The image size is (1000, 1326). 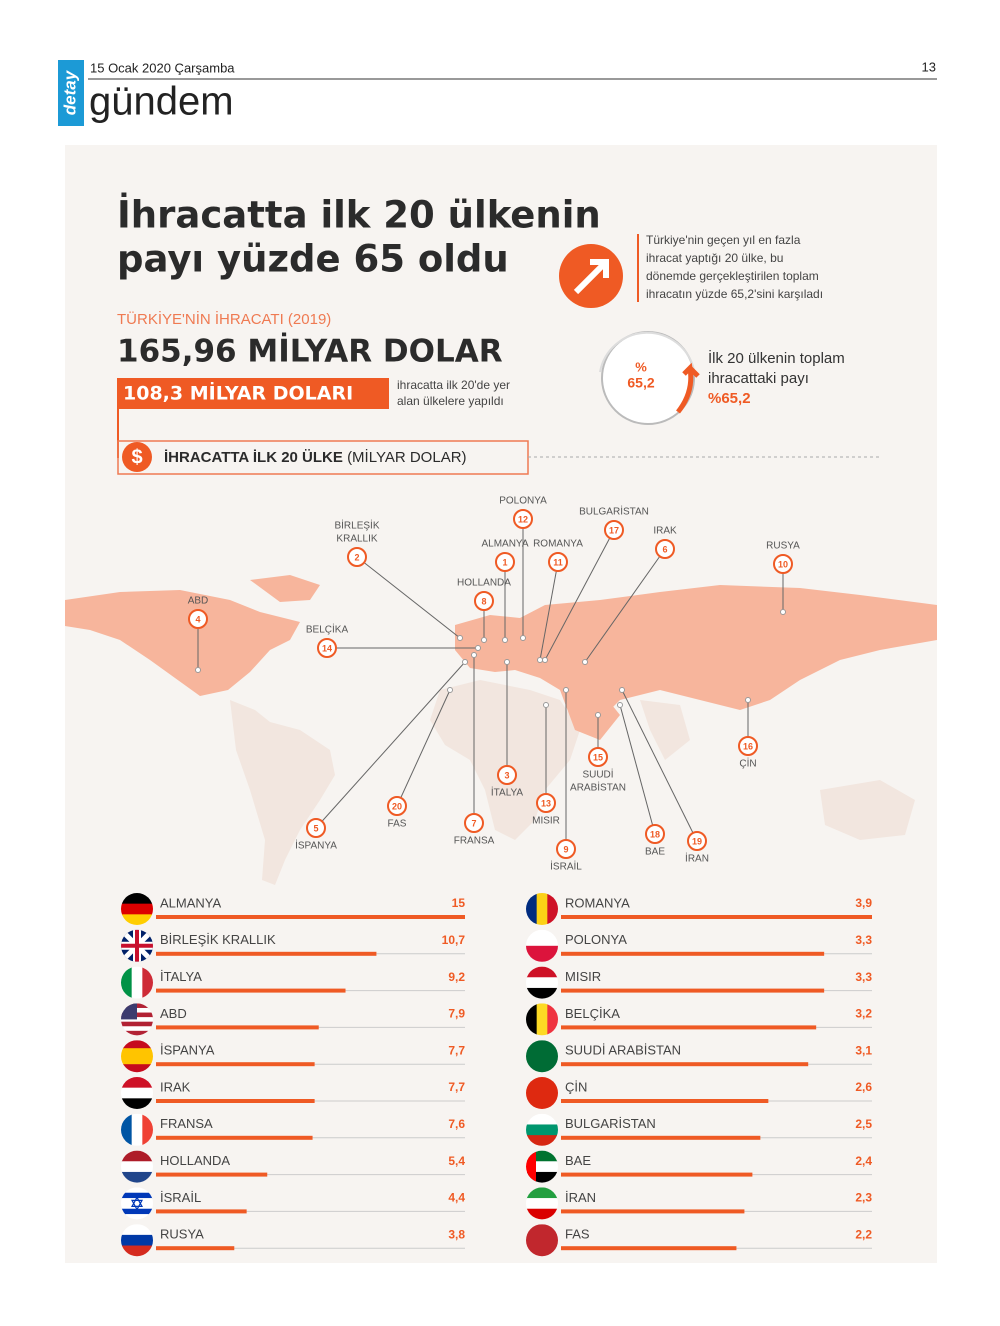 What do you see at coordinates (614, 511) in the screenshot?
I see `country-label: BULGARİSTAN` at bounding box center [614, 511].